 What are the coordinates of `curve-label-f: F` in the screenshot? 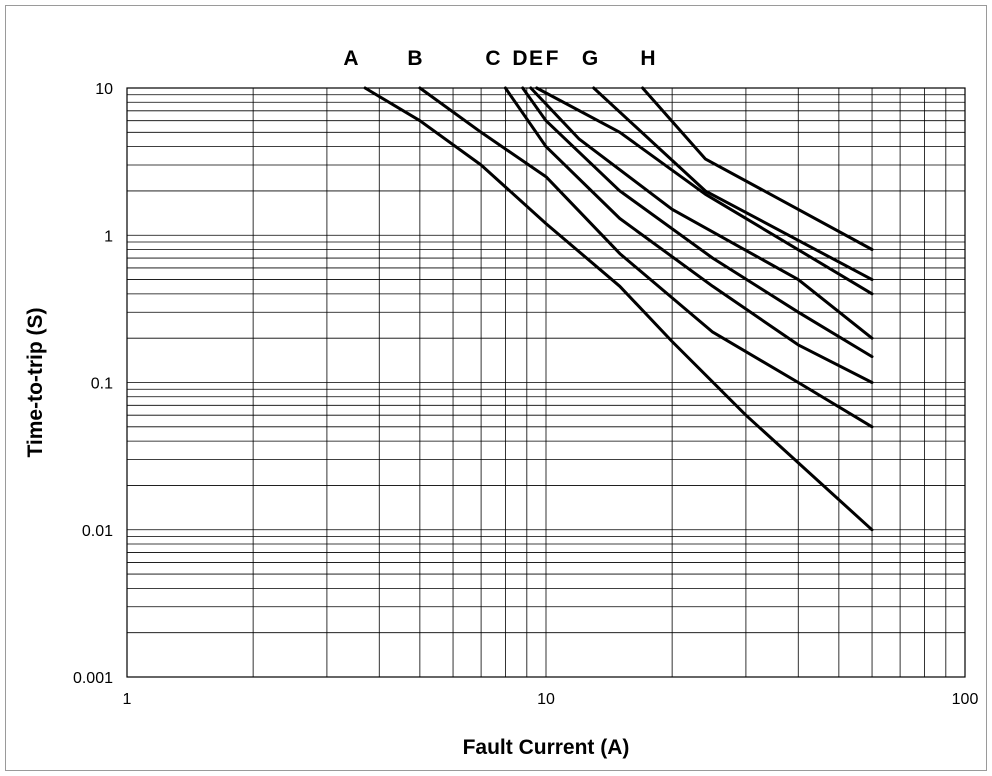 It's located at (552, 58).